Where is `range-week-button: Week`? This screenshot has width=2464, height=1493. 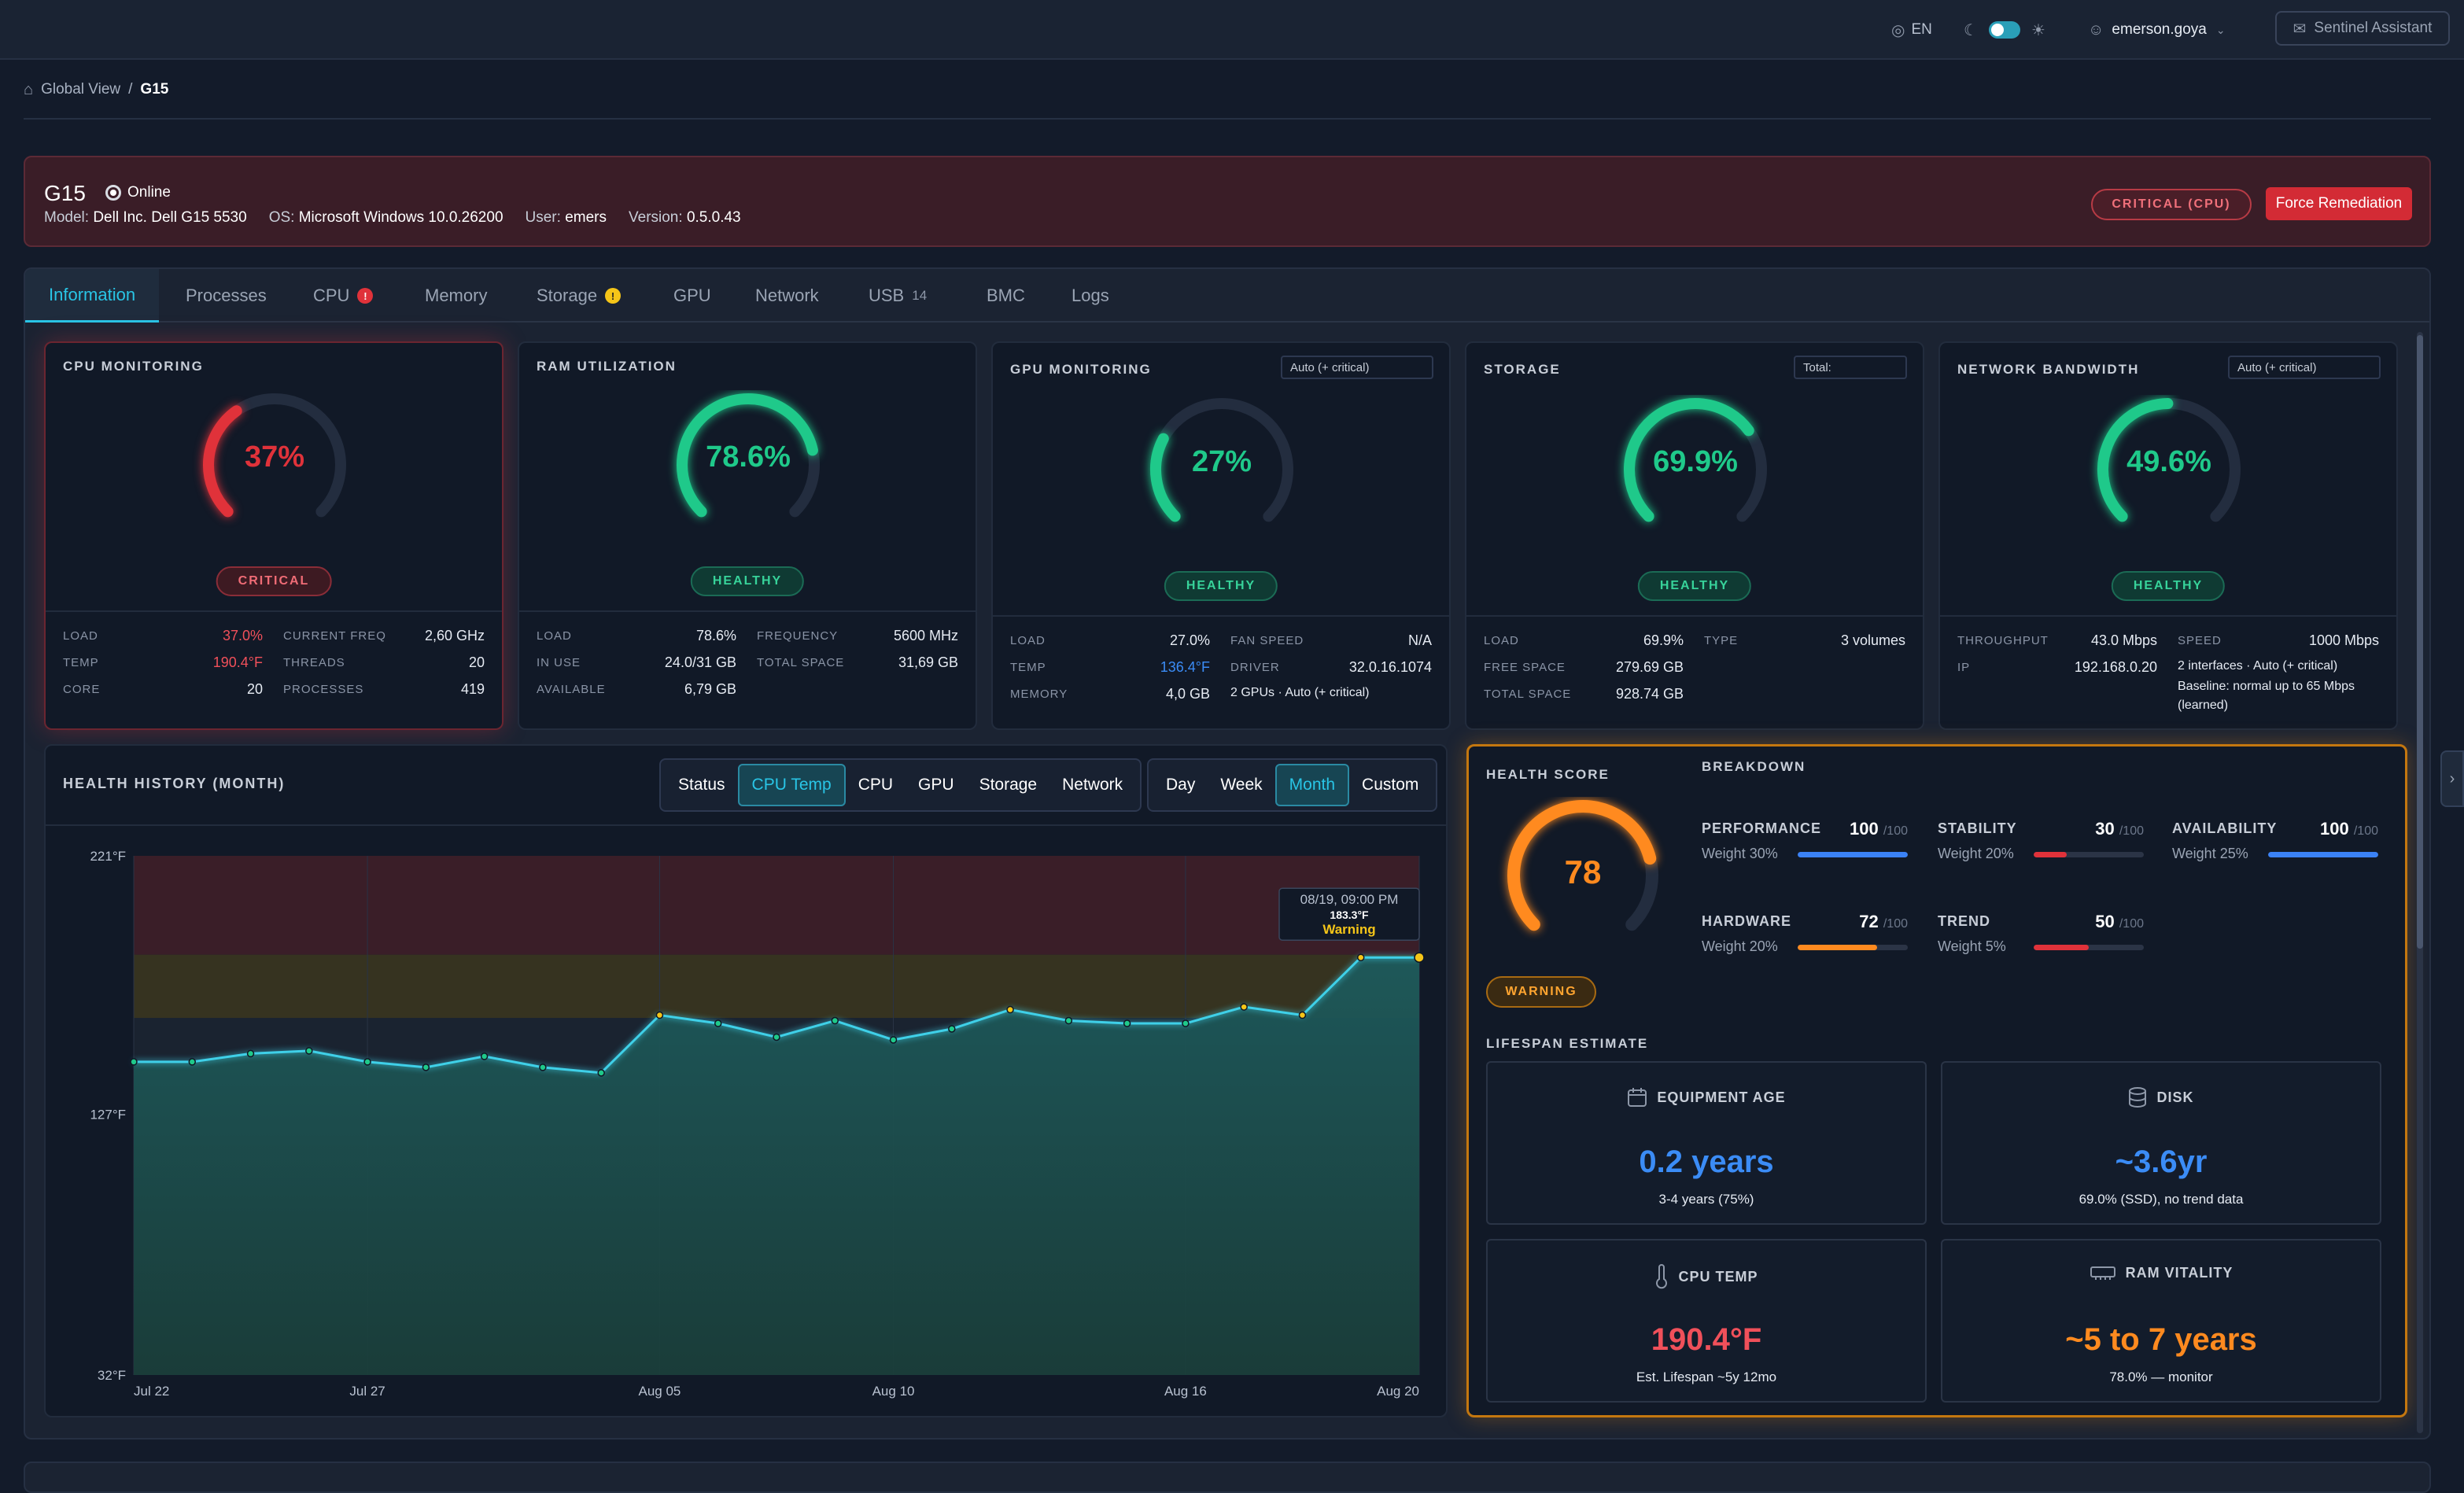 range-week-button: Week is located at coordinates (1241, 785).